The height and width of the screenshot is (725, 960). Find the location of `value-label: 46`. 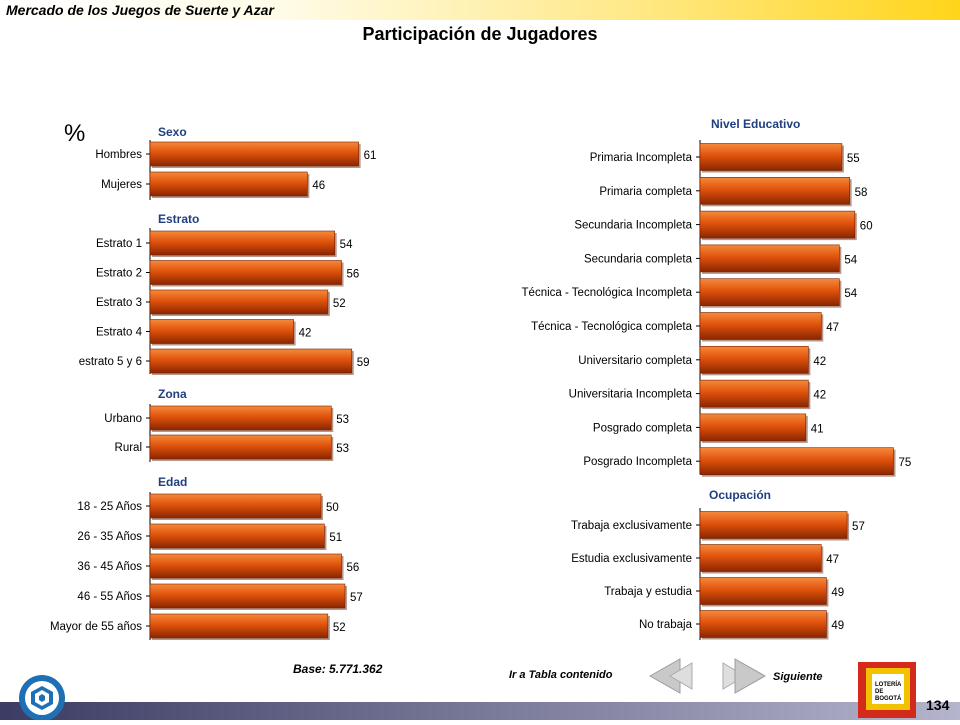

value-label: 46 is located at coordinates (318, 186).